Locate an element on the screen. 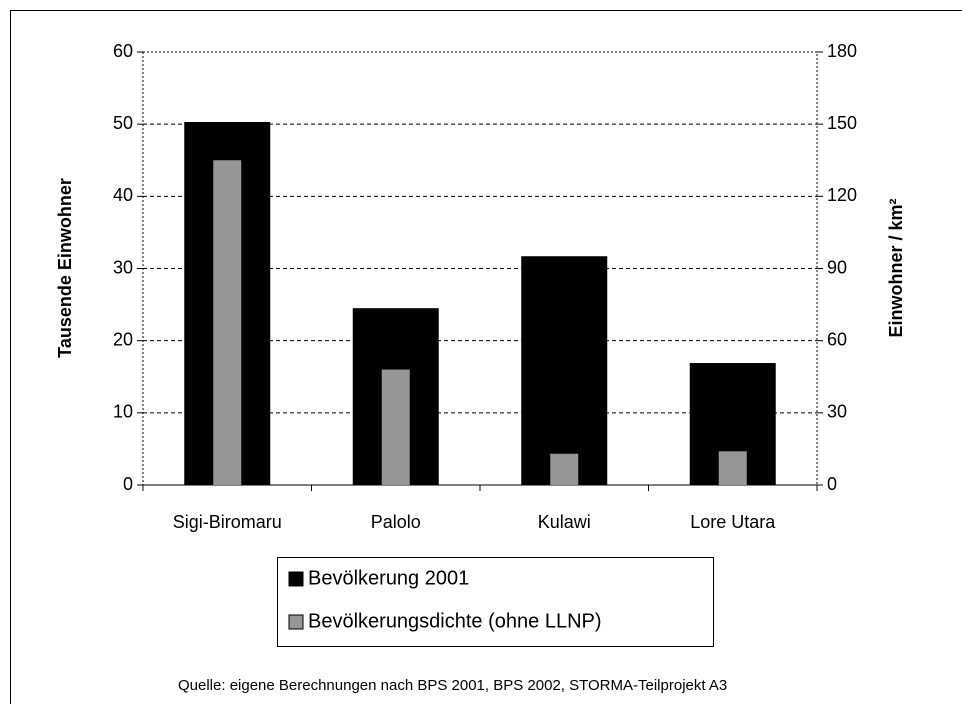 This screenshot has width=962, height=704. y-tick-label: 20 is located at coordinates (123, 339).